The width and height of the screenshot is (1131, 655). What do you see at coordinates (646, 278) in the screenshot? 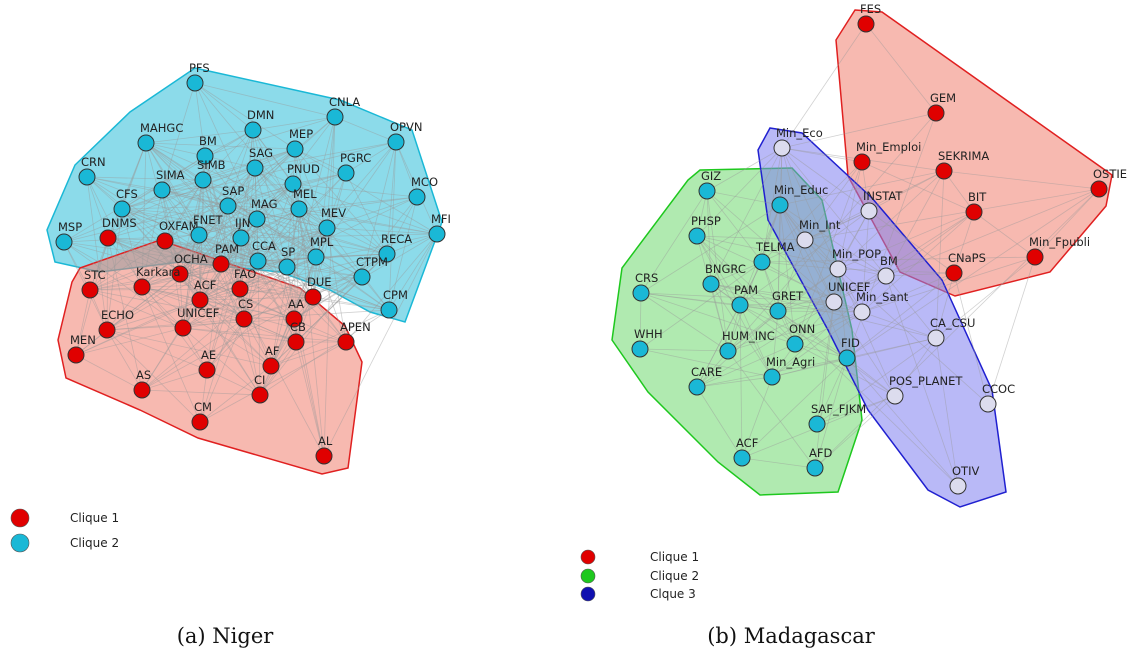
I see `node-label: CRS` at bounding box center [646, 278].